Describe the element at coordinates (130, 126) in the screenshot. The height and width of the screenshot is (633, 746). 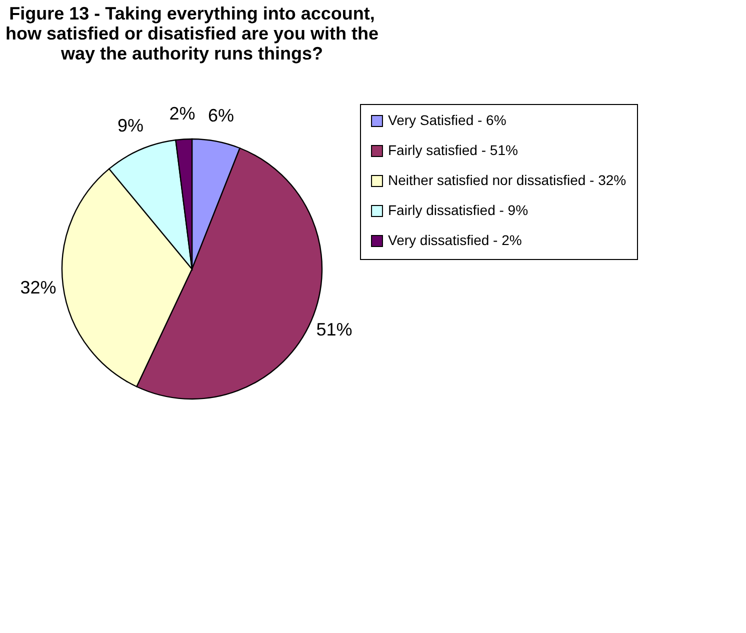
I see `data-label: 9%` at that location.